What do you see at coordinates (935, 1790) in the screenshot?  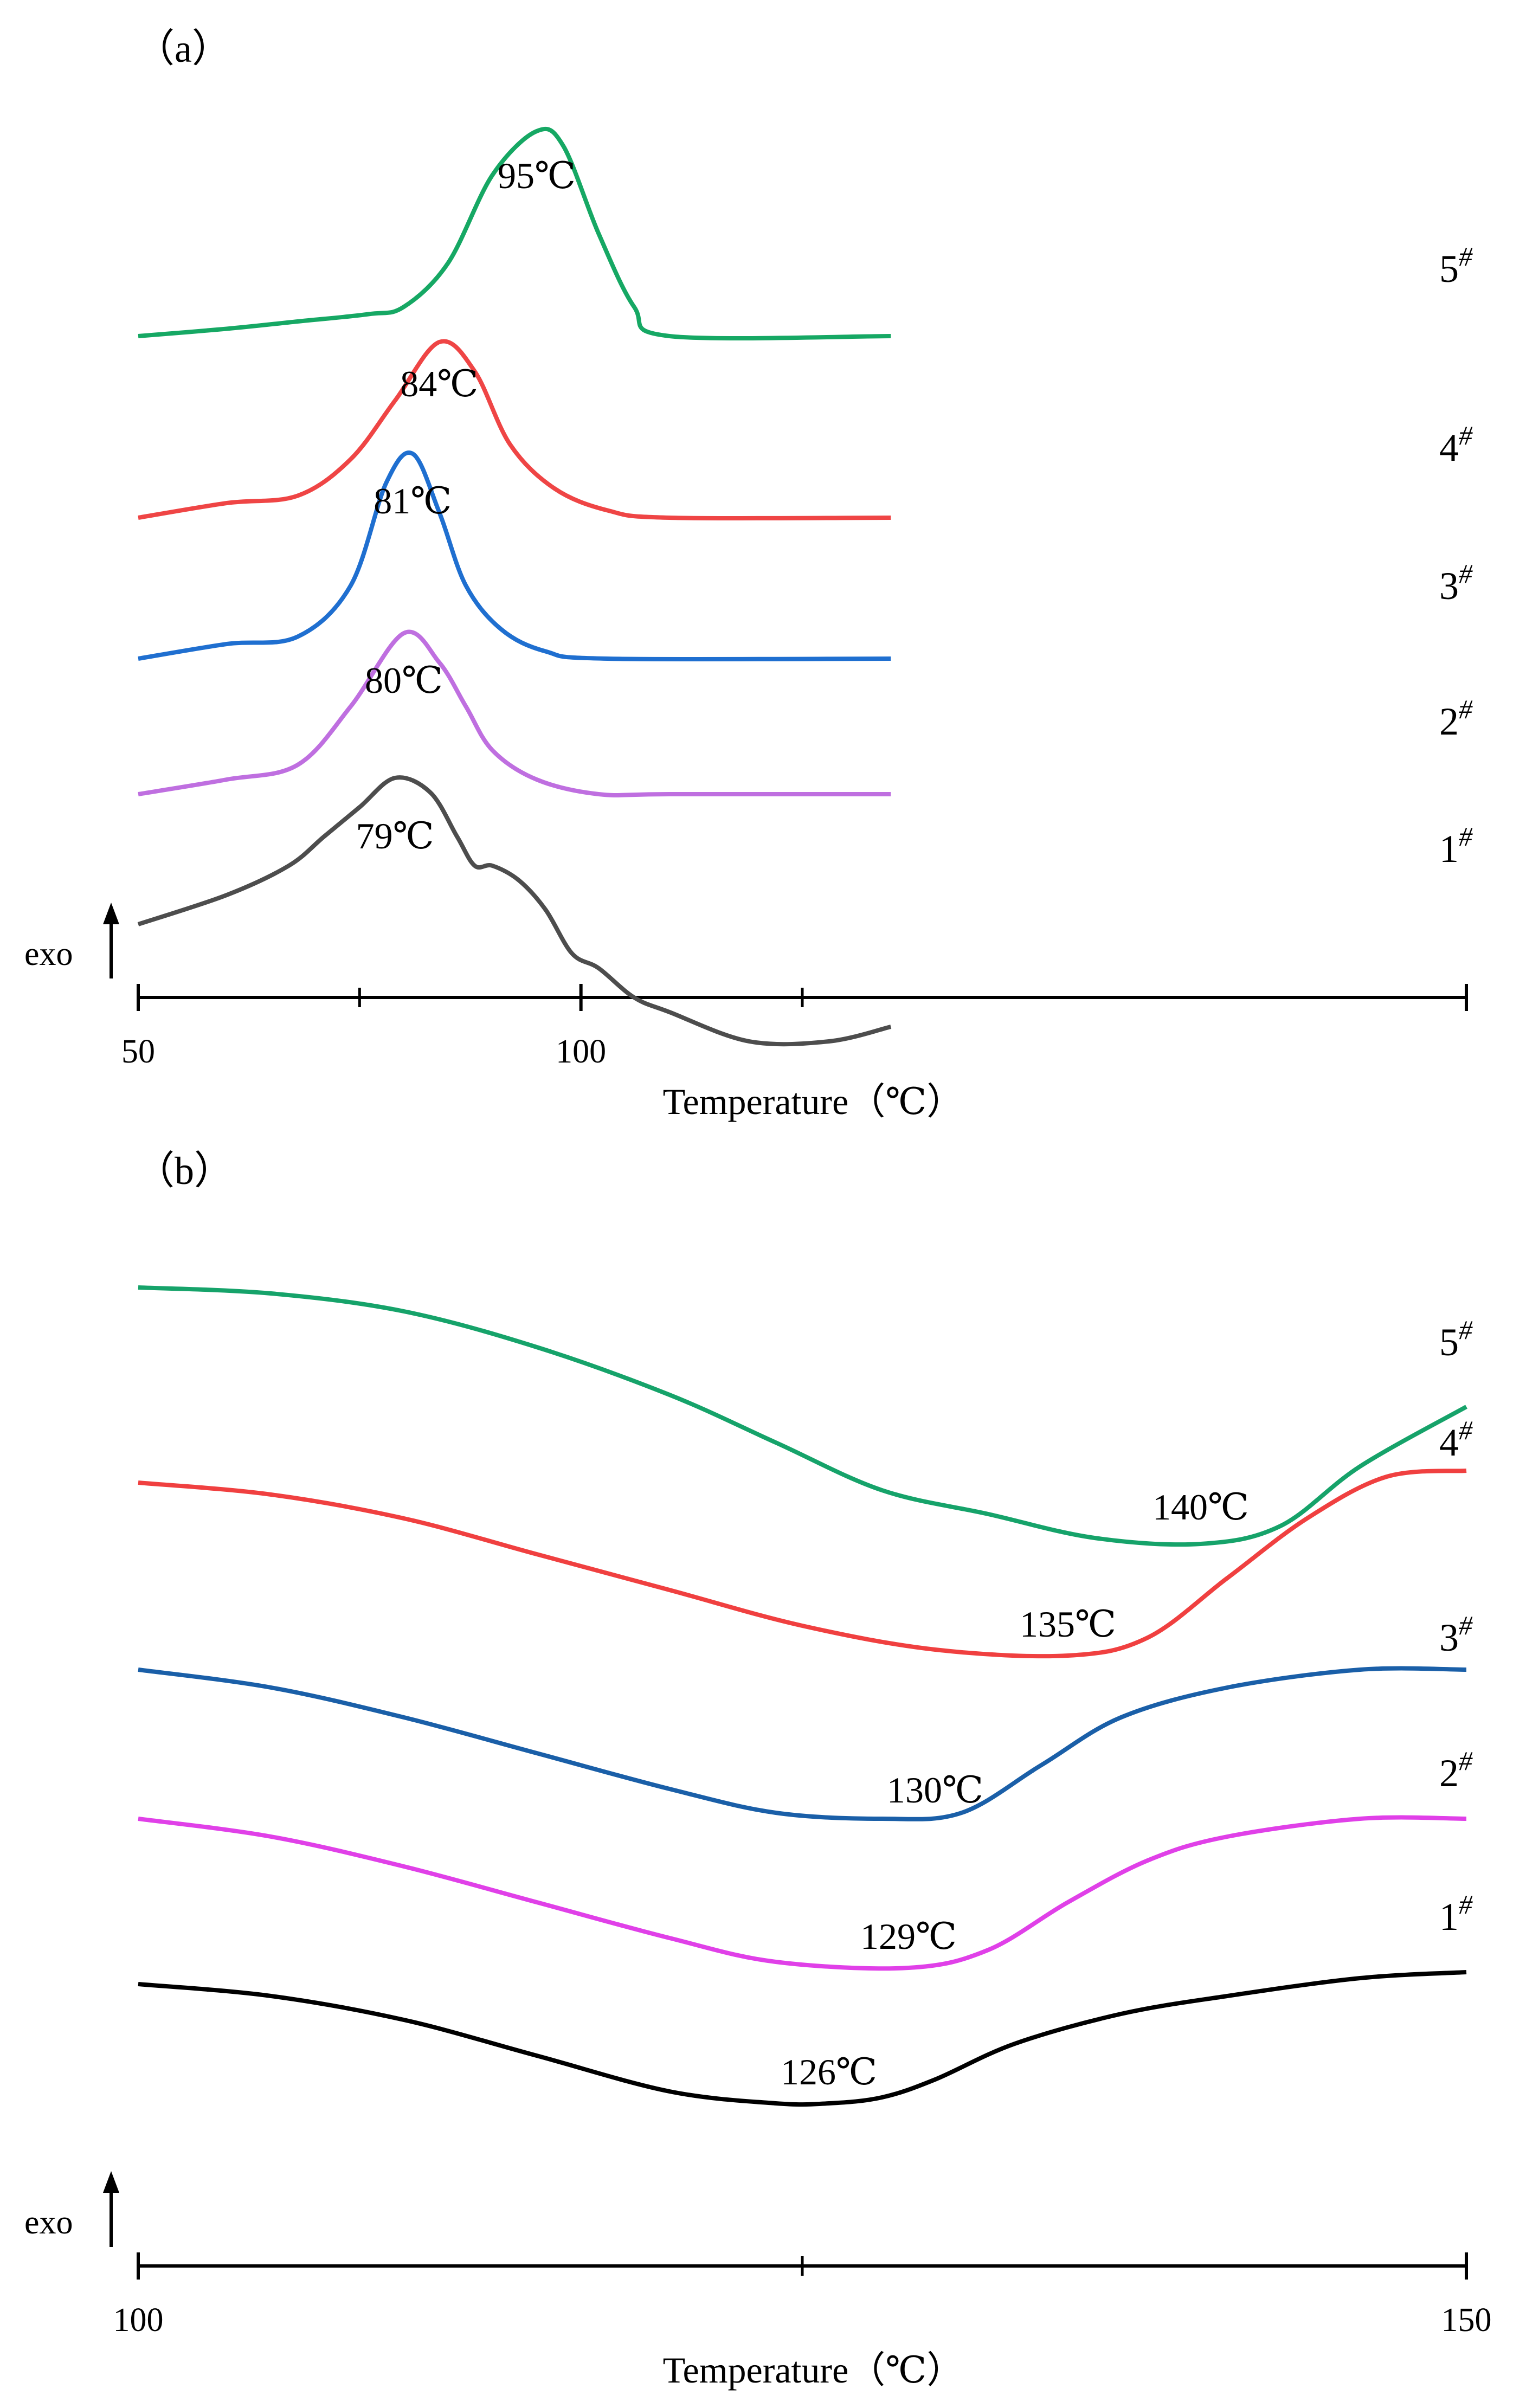 I see `peak-label-3#: 130℃` at bounding box center [935, 1790].